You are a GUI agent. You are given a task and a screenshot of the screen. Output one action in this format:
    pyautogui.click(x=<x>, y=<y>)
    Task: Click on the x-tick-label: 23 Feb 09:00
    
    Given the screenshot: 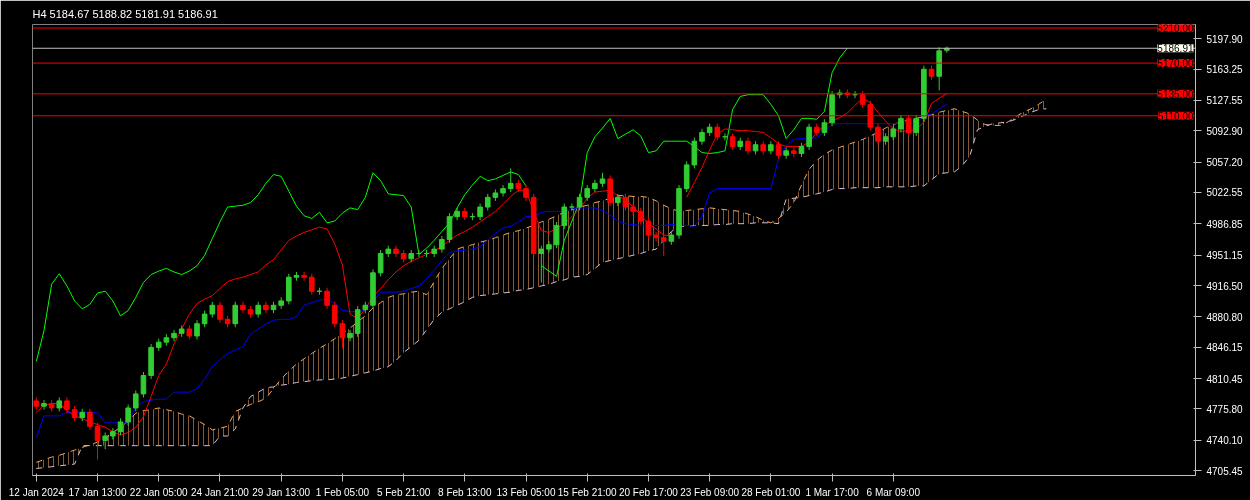 What is the action you would take?
    pyautogui.click(x=710, y=492)
    